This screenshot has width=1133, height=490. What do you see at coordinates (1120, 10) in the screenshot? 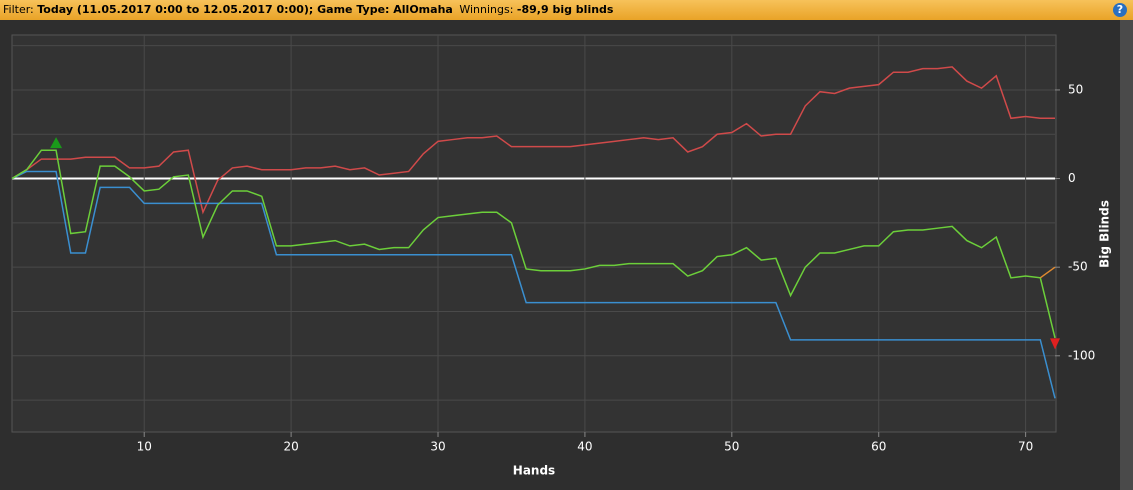
I see `help-button: ?` at bounding box center [1120, 10].